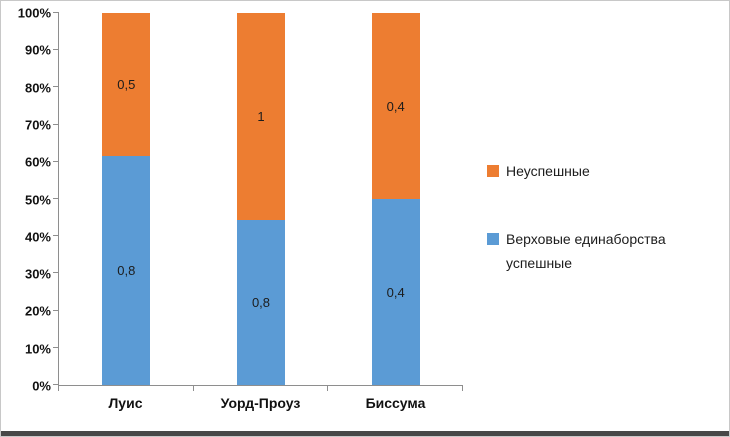  What do you see at coordinates (37, 237) in the screenshot?
I see `y-axis-tick-label: 40%` at bounding box center [37, 237].